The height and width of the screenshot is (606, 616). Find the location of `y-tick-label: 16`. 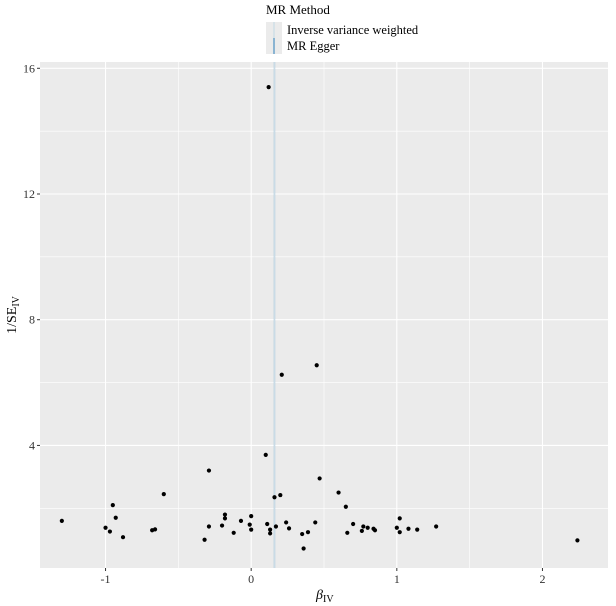

y-tick-label: 16 is located at coordinates (29, 68).